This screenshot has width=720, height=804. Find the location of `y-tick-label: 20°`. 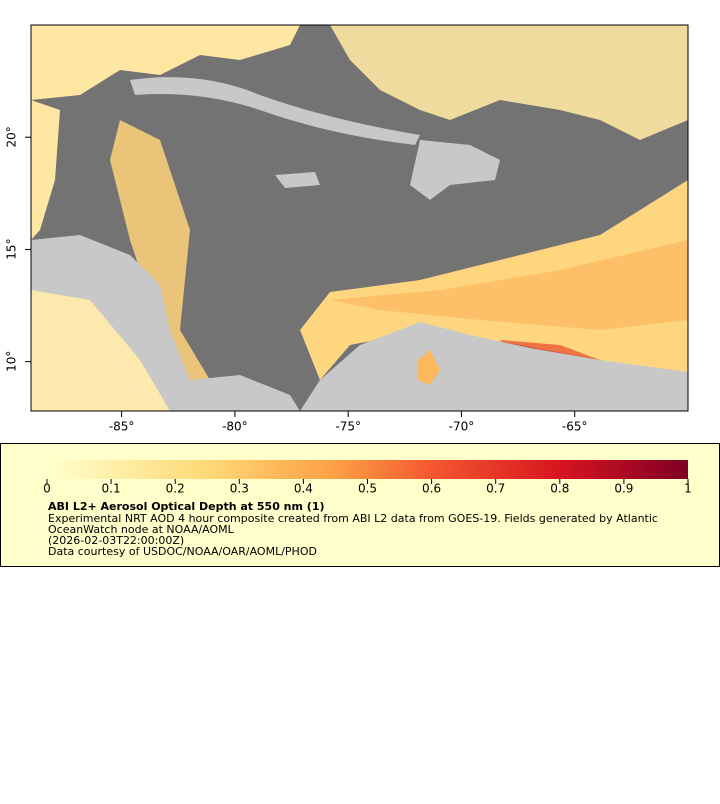

y-tick-label: 20° is located at coordinates (12, 136).